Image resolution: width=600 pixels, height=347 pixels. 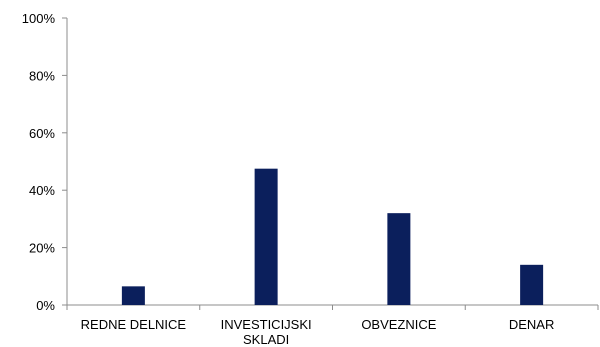 What do you see at coordinates (532, 324) in the screenshot?
I see `x-tick-label: DENAR` at bounding box center [532, 324].